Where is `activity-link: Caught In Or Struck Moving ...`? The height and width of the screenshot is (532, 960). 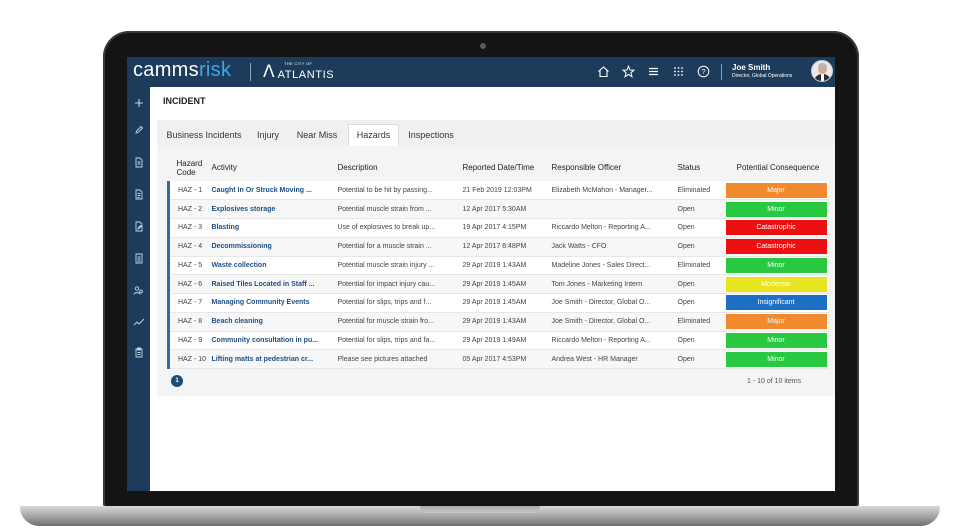 activity-link: Caught In Or Struck Moving ... is located at coordinates (270, 191).